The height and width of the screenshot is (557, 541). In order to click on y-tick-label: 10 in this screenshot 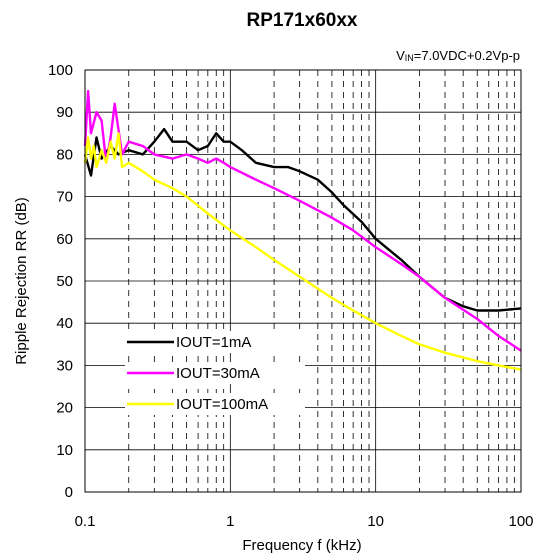, I will do `click(64, 450)`.